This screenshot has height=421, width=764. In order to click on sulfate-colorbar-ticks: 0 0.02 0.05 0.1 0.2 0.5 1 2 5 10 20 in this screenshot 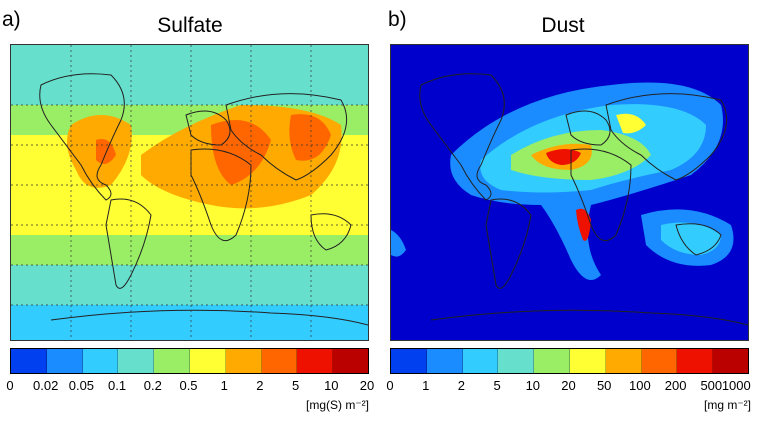, I will do `click(190, 387)`.